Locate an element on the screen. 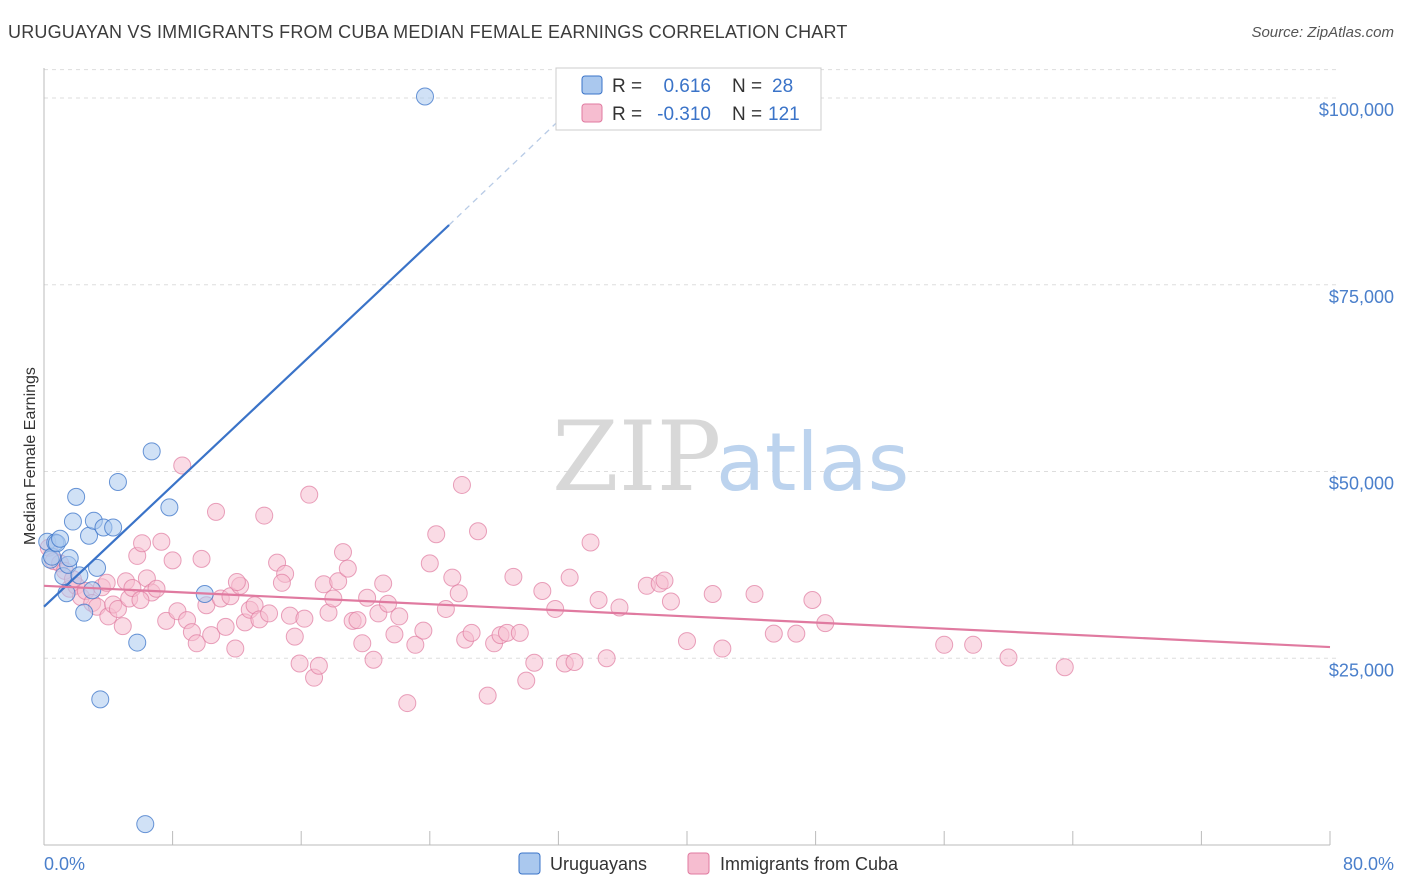 This screenshot has width=1406, height=892. y-tick-label-1: $50,000 is located at coordinates (1361, 484).